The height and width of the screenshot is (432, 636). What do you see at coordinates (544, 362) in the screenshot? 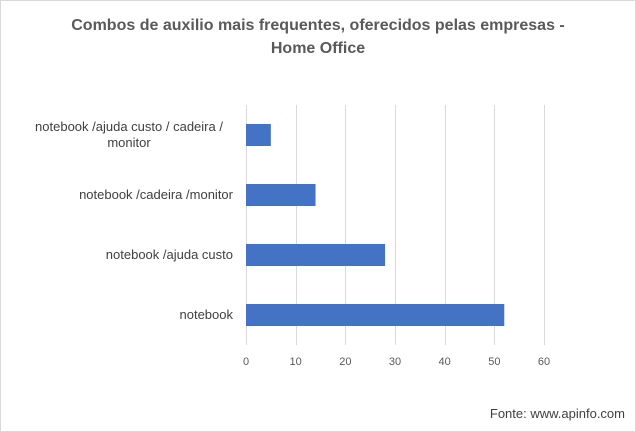
I see `x-tick-label-60: 60` at bounding box center [544, 362].